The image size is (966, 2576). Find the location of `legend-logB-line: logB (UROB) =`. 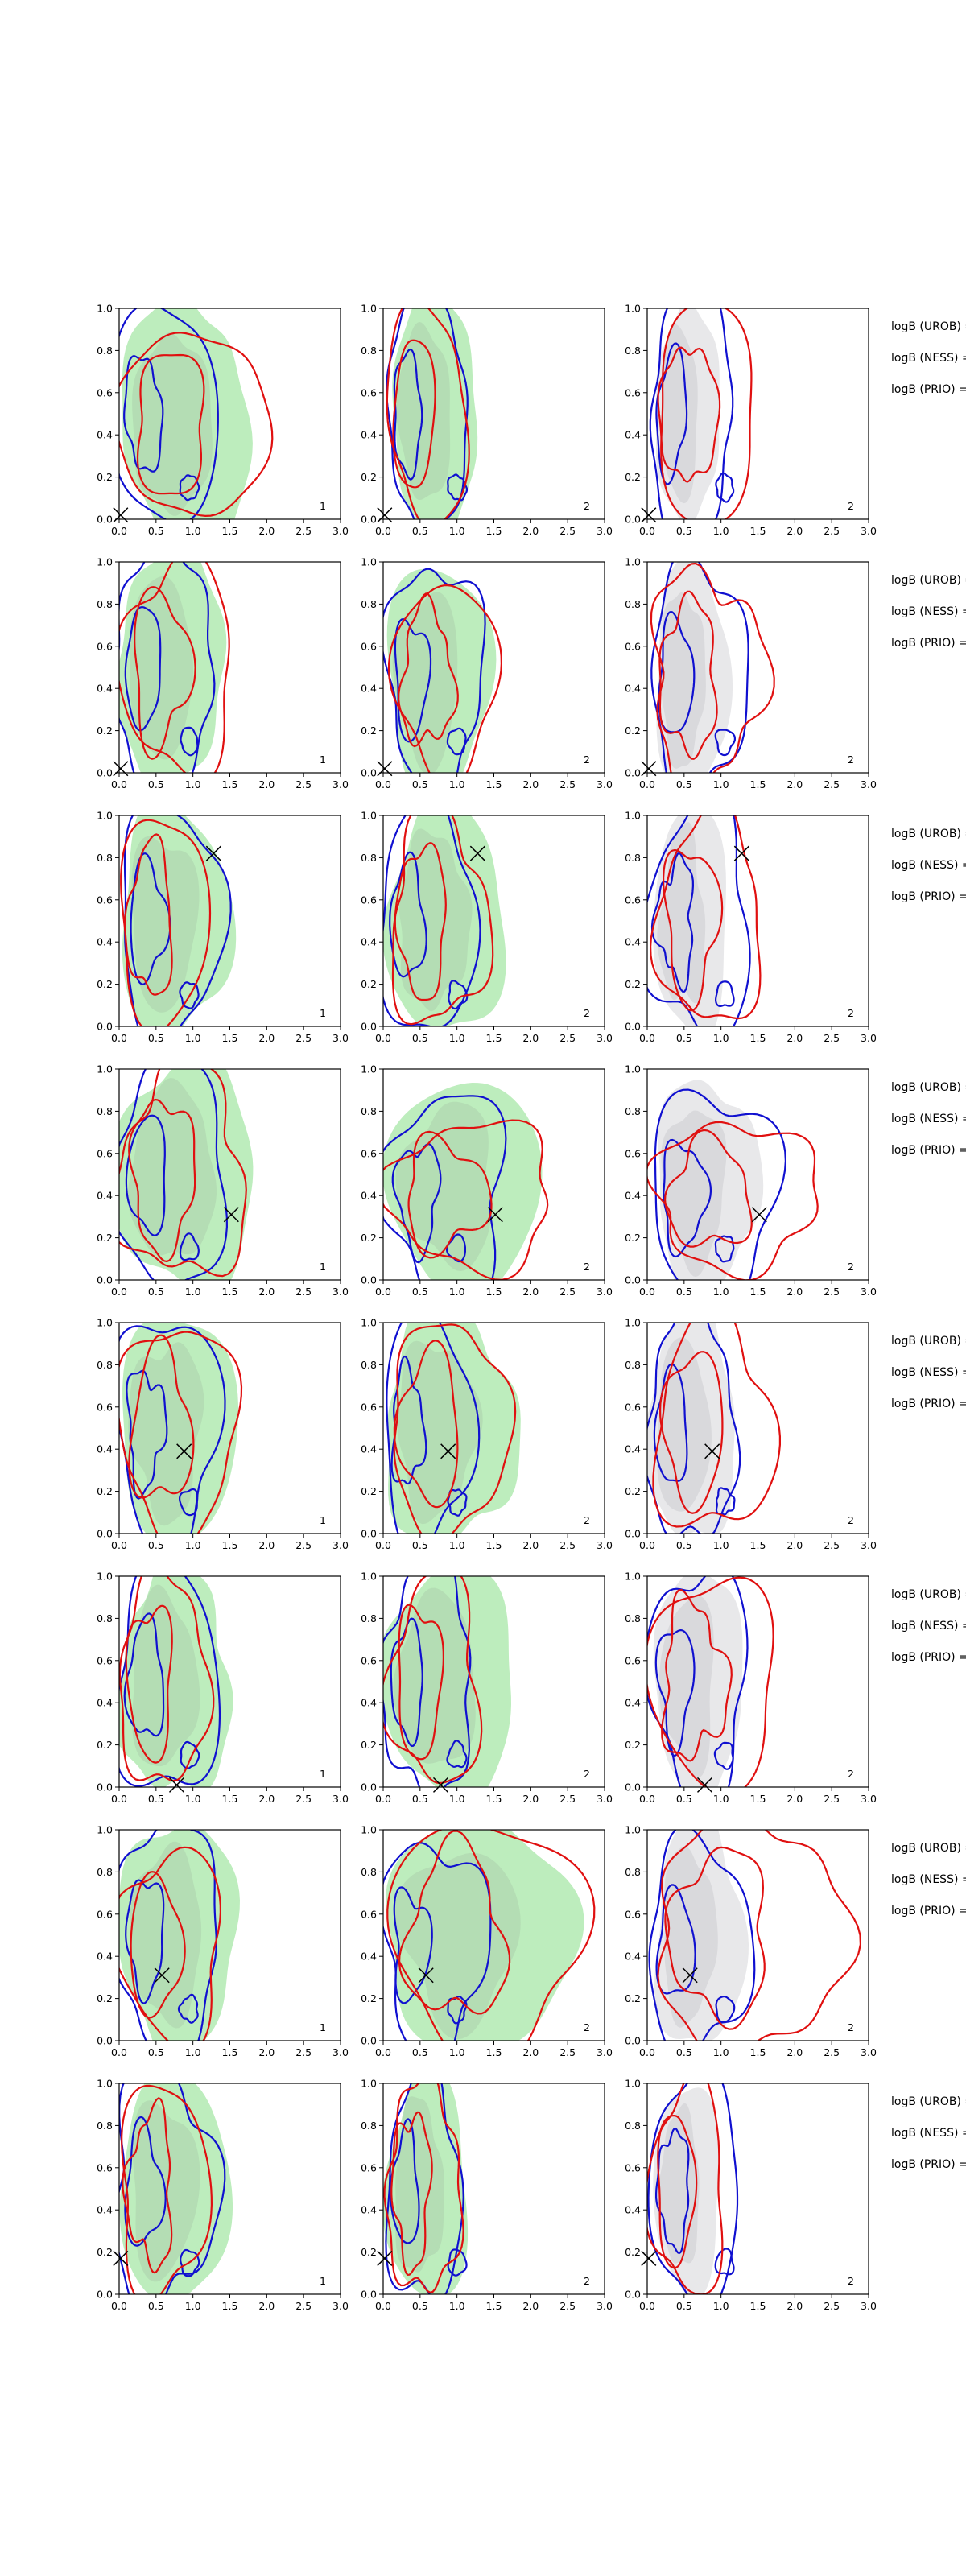

legend-logB-line: logB (UROB) = is located at coordinates (928, 326).